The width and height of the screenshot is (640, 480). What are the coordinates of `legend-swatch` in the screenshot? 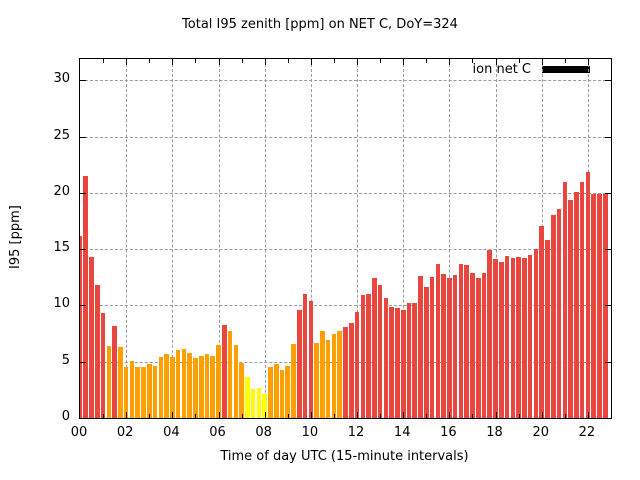 It's located at (566, 69).